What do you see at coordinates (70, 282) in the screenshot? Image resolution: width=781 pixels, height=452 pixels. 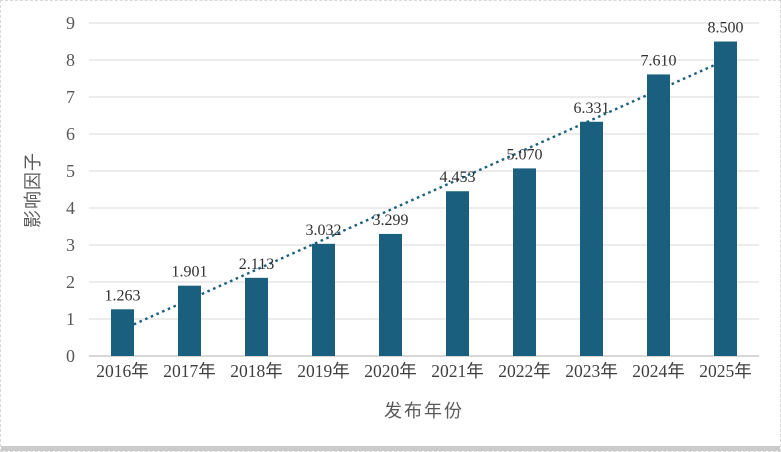 I see `y-tick-label: 2` at bounding box center [70, 282].